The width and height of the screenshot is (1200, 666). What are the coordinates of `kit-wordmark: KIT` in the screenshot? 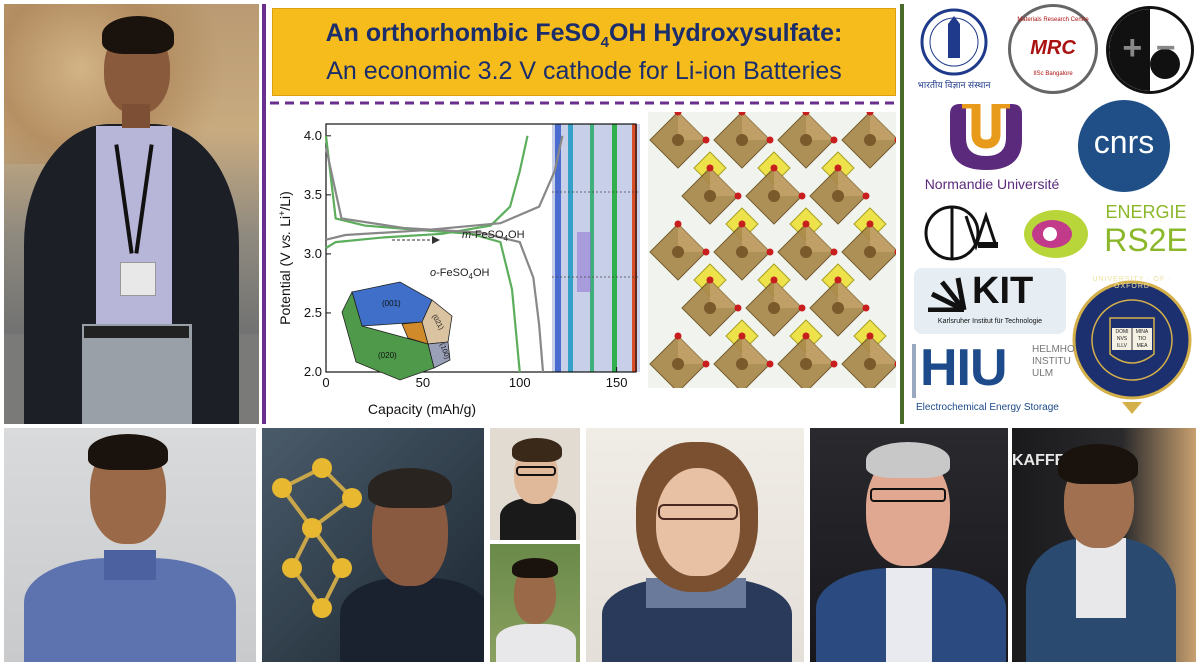 It's located at (1003, 291).